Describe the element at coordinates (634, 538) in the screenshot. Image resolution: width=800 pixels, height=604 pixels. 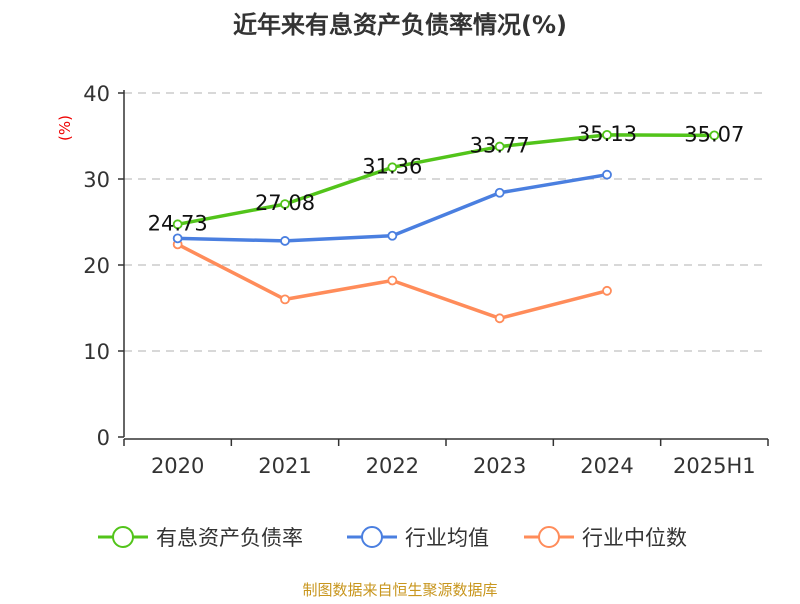
I see `legend-label: 行业中位数` at that location.